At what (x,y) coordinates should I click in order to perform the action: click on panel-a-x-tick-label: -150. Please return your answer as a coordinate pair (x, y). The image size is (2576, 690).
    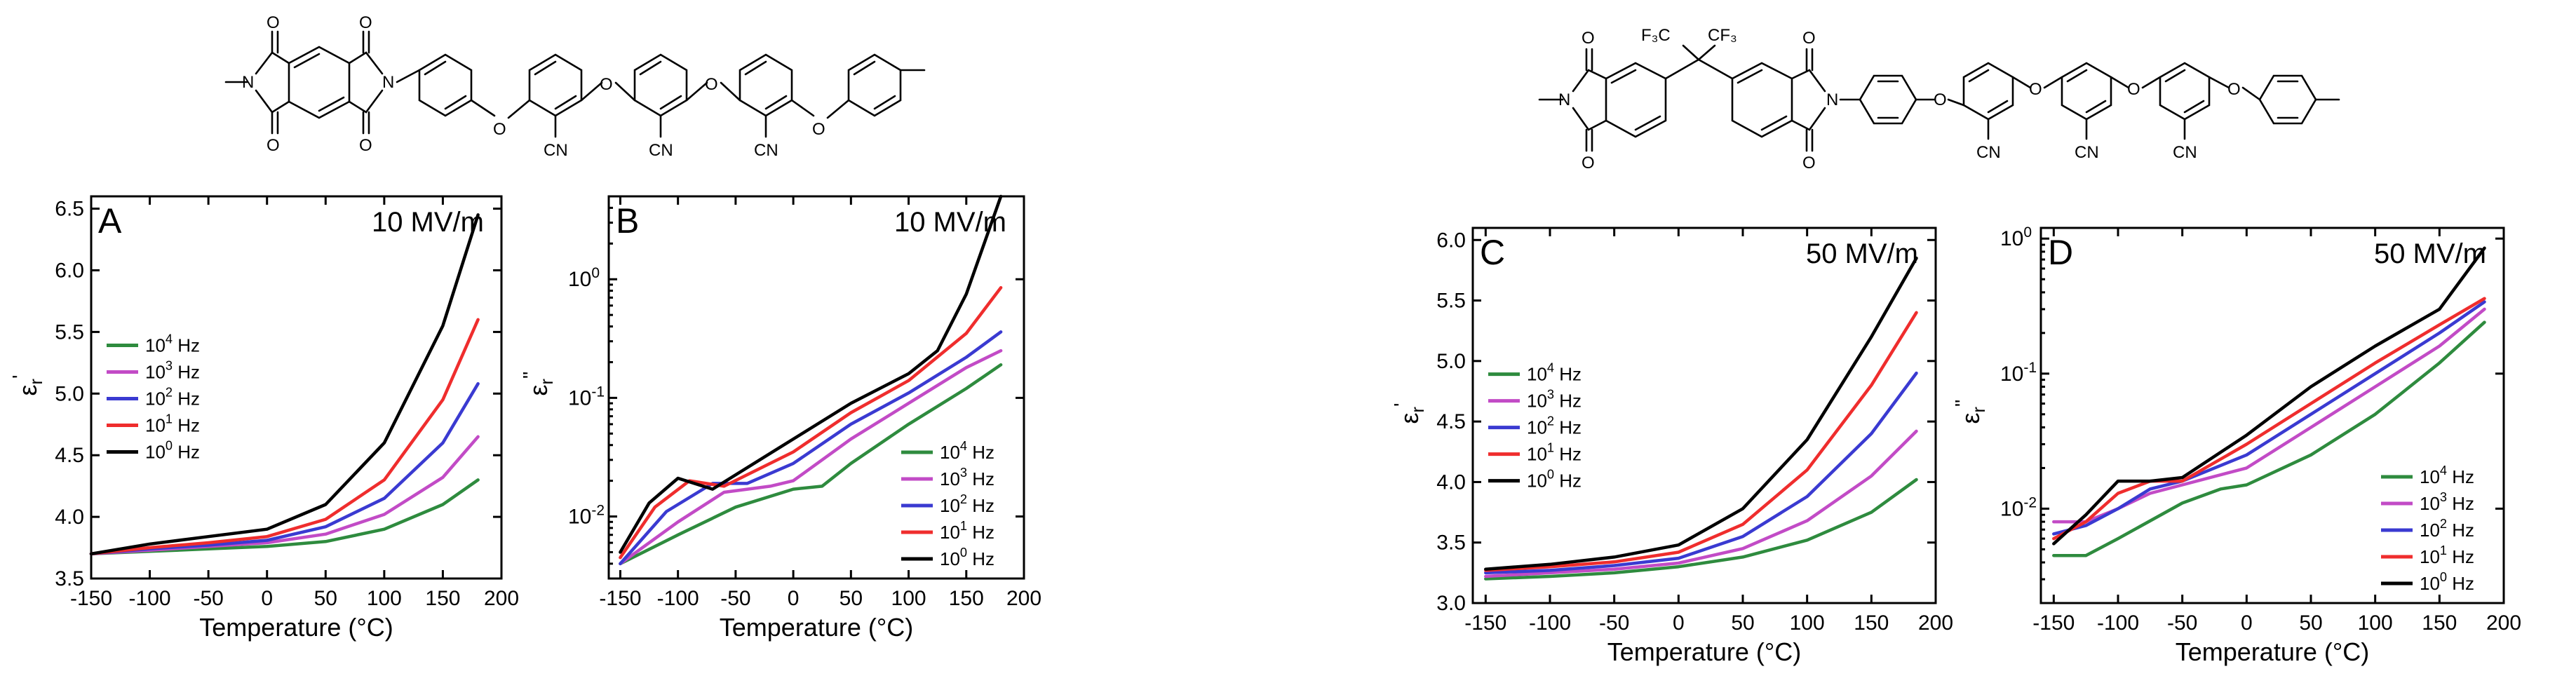
    Looking at the image, I should click on (91, 598).